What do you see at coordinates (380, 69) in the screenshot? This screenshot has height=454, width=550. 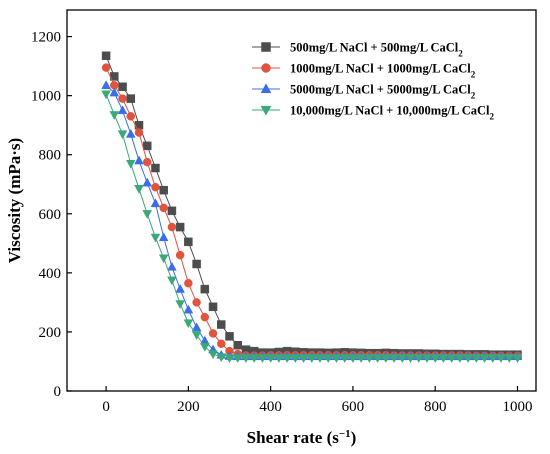 I see `legend-label-main: 1000mg/L NaCl + 1000mg/L CaCl` at bounding box center [380, 69].